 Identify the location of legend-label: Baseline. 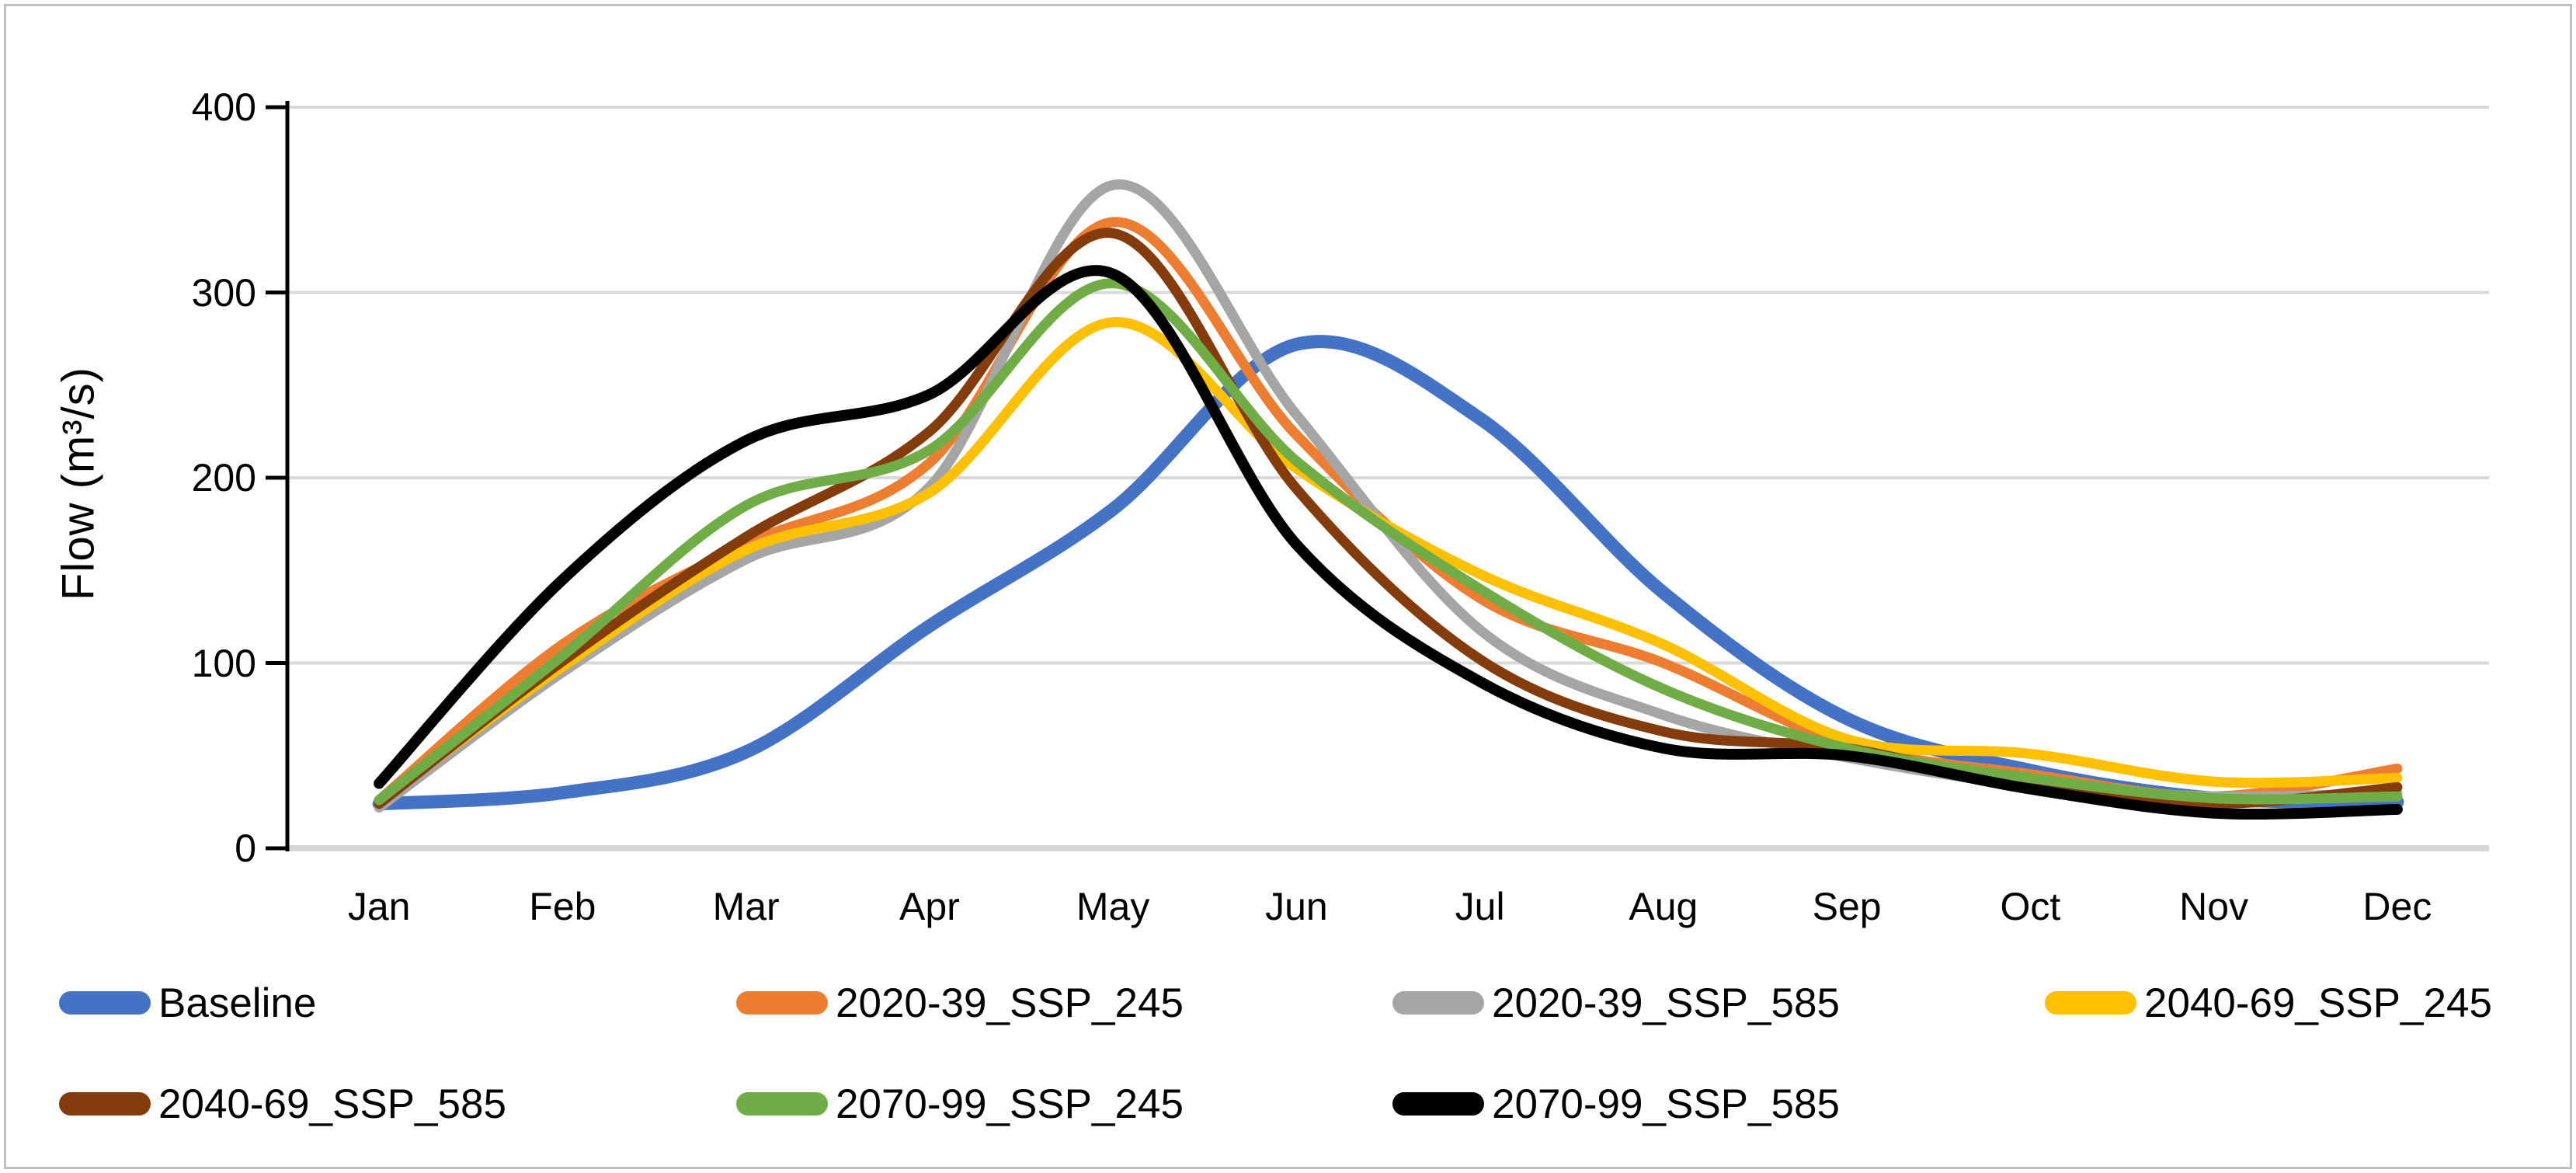
(237, 1003).